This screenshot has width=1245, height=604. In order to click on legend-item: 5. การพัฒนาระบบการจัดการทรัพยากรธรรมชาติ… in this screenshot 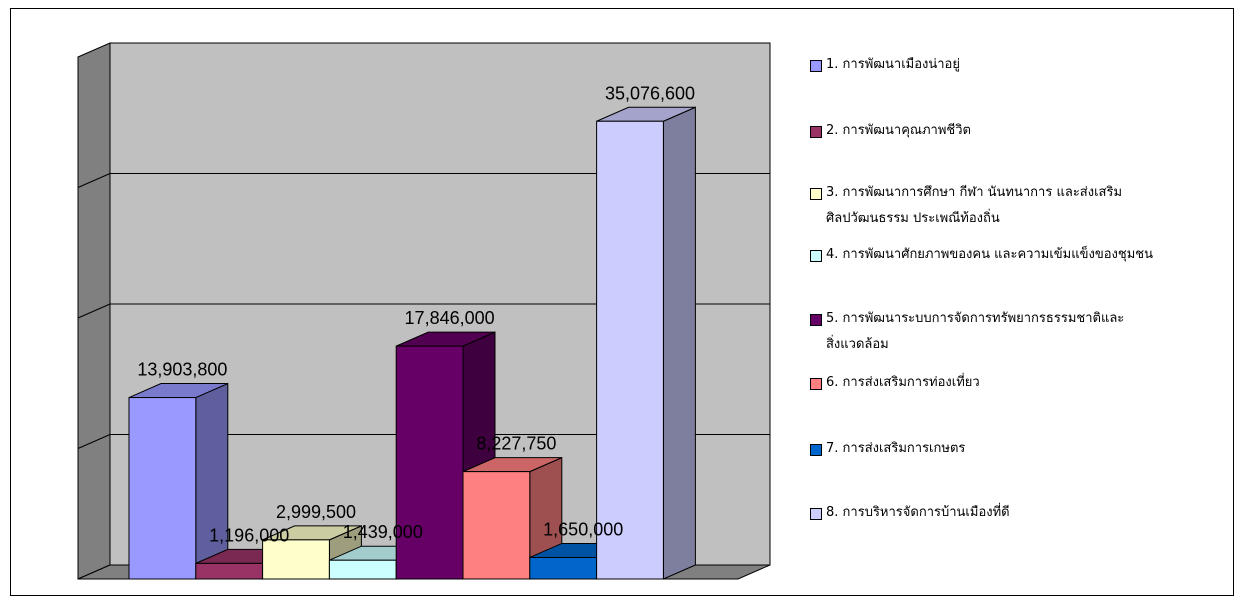, I will do `click(967, 332)`.